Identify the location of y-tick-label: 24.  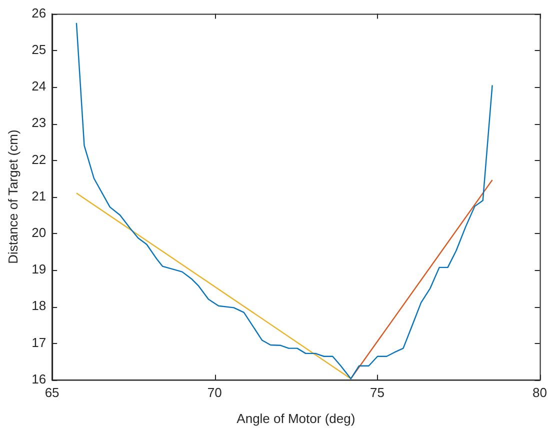
(39, 86).